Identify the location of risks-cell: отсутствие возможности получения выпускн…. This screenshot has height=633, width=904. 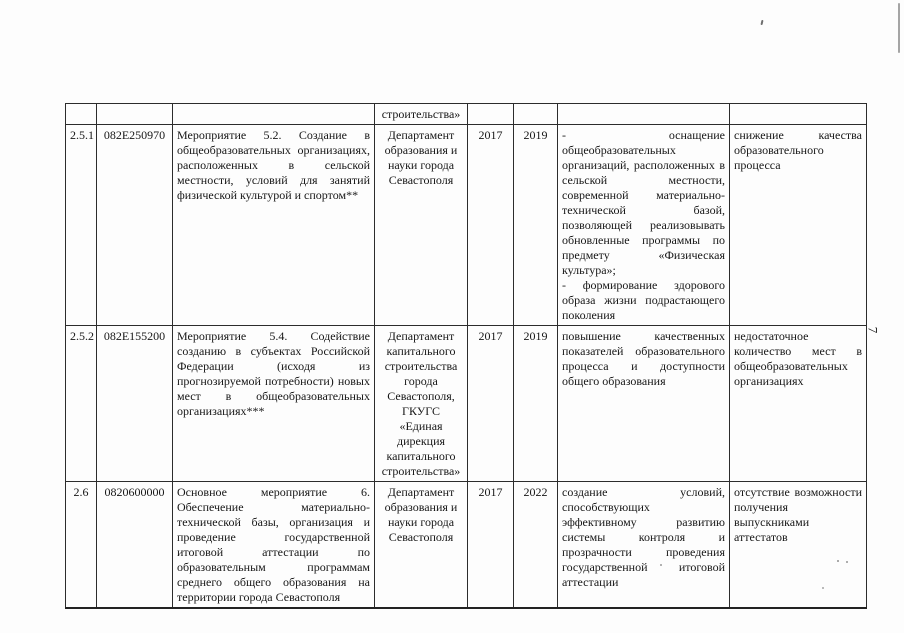
(798, 545).